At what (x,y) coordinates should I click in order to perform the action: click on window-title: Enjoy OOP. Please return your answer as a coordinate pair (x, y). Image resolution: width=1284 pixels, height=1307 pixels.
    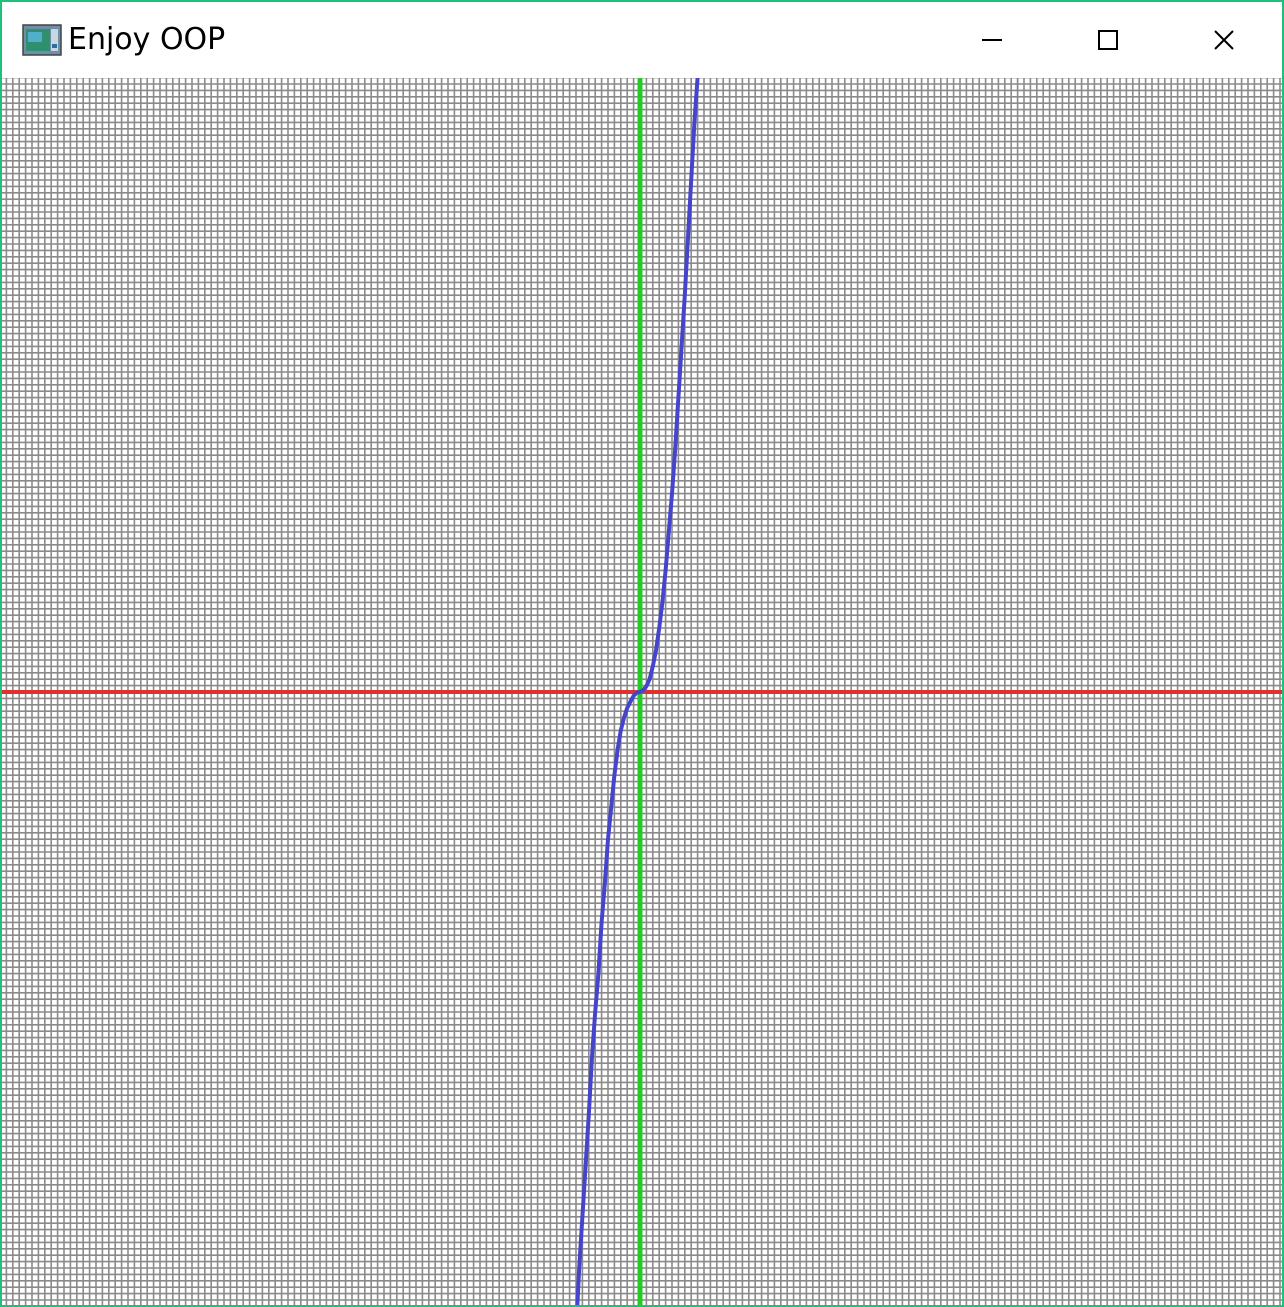
    Looking at the image, I should click on (147, 39).